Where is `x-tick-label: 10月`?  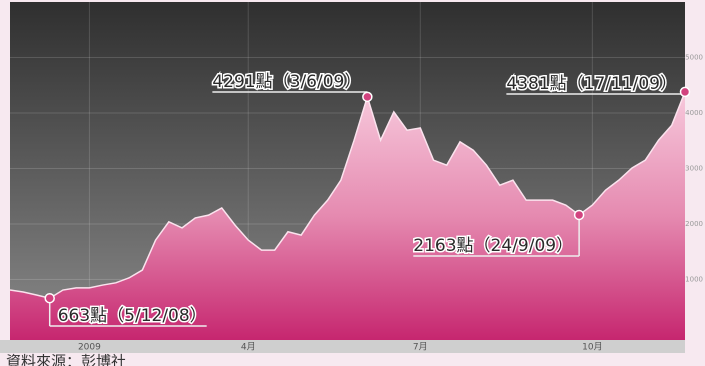
x-tick-label: 10月 is located at coordinates (592, 347).